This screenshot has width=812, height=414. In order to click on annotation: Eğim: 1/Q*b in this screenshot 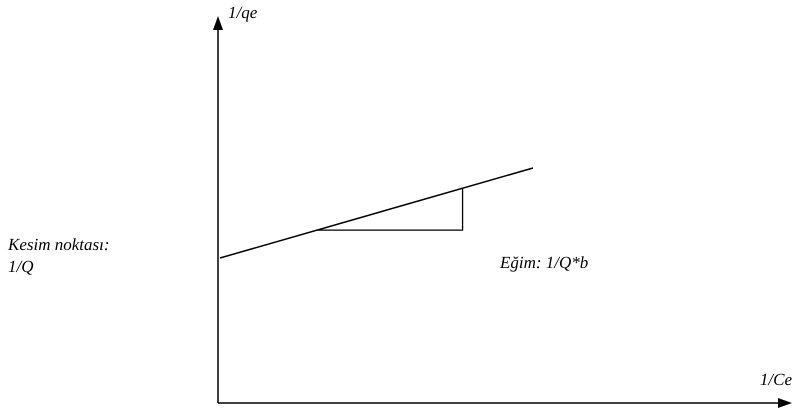, I will do `click(543, 262)`.